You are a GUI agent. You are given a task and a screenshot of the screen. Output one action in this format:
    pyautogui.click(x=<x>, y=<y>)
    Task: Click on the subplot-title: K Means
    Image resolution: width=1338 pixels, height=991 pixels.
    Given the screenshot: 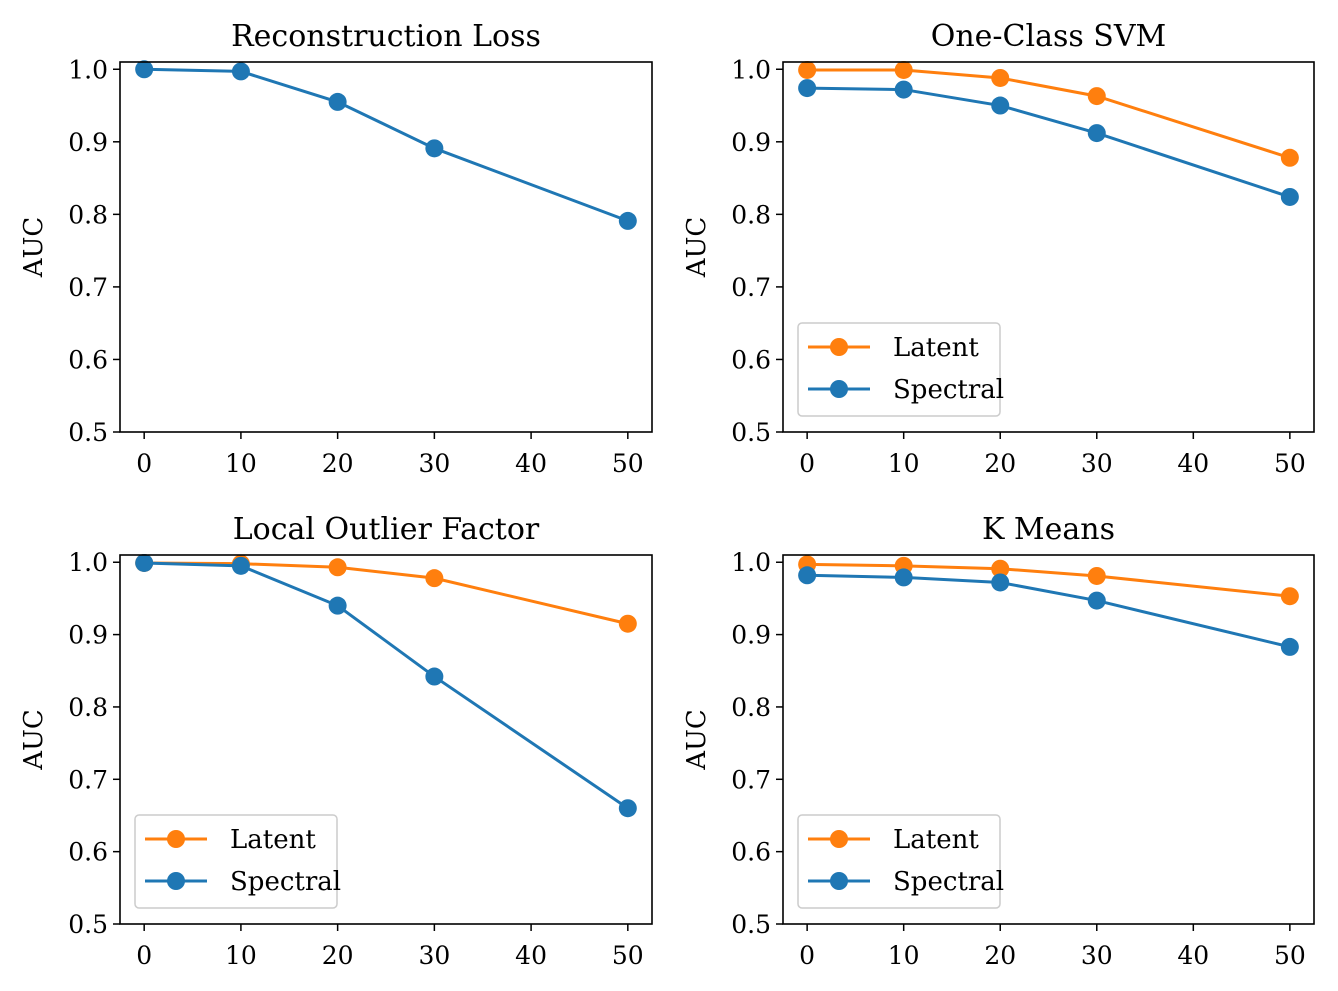 What is the action you would take?
    pyautogui.click(x=1048, y=529)
    